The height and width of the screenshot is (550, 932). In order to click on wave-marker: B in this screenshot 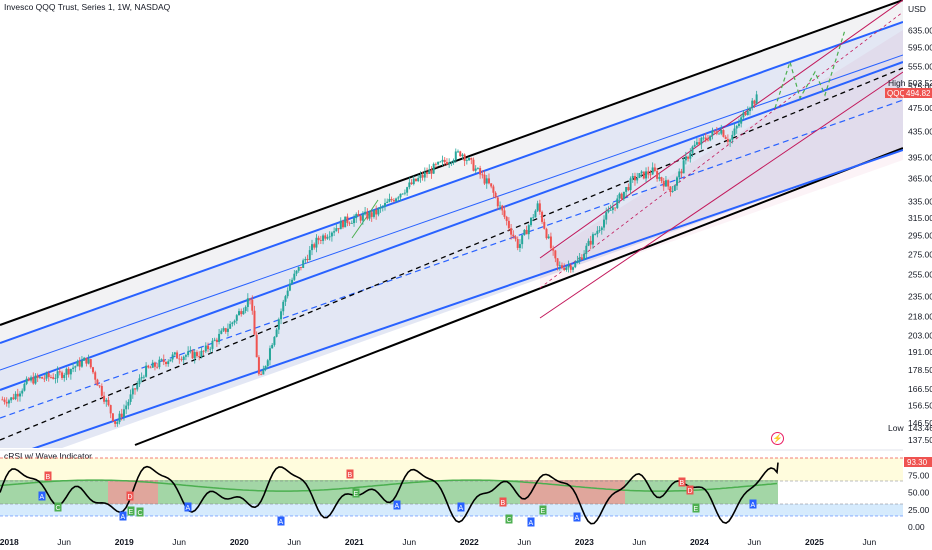, I will do `click(682, 482)`.